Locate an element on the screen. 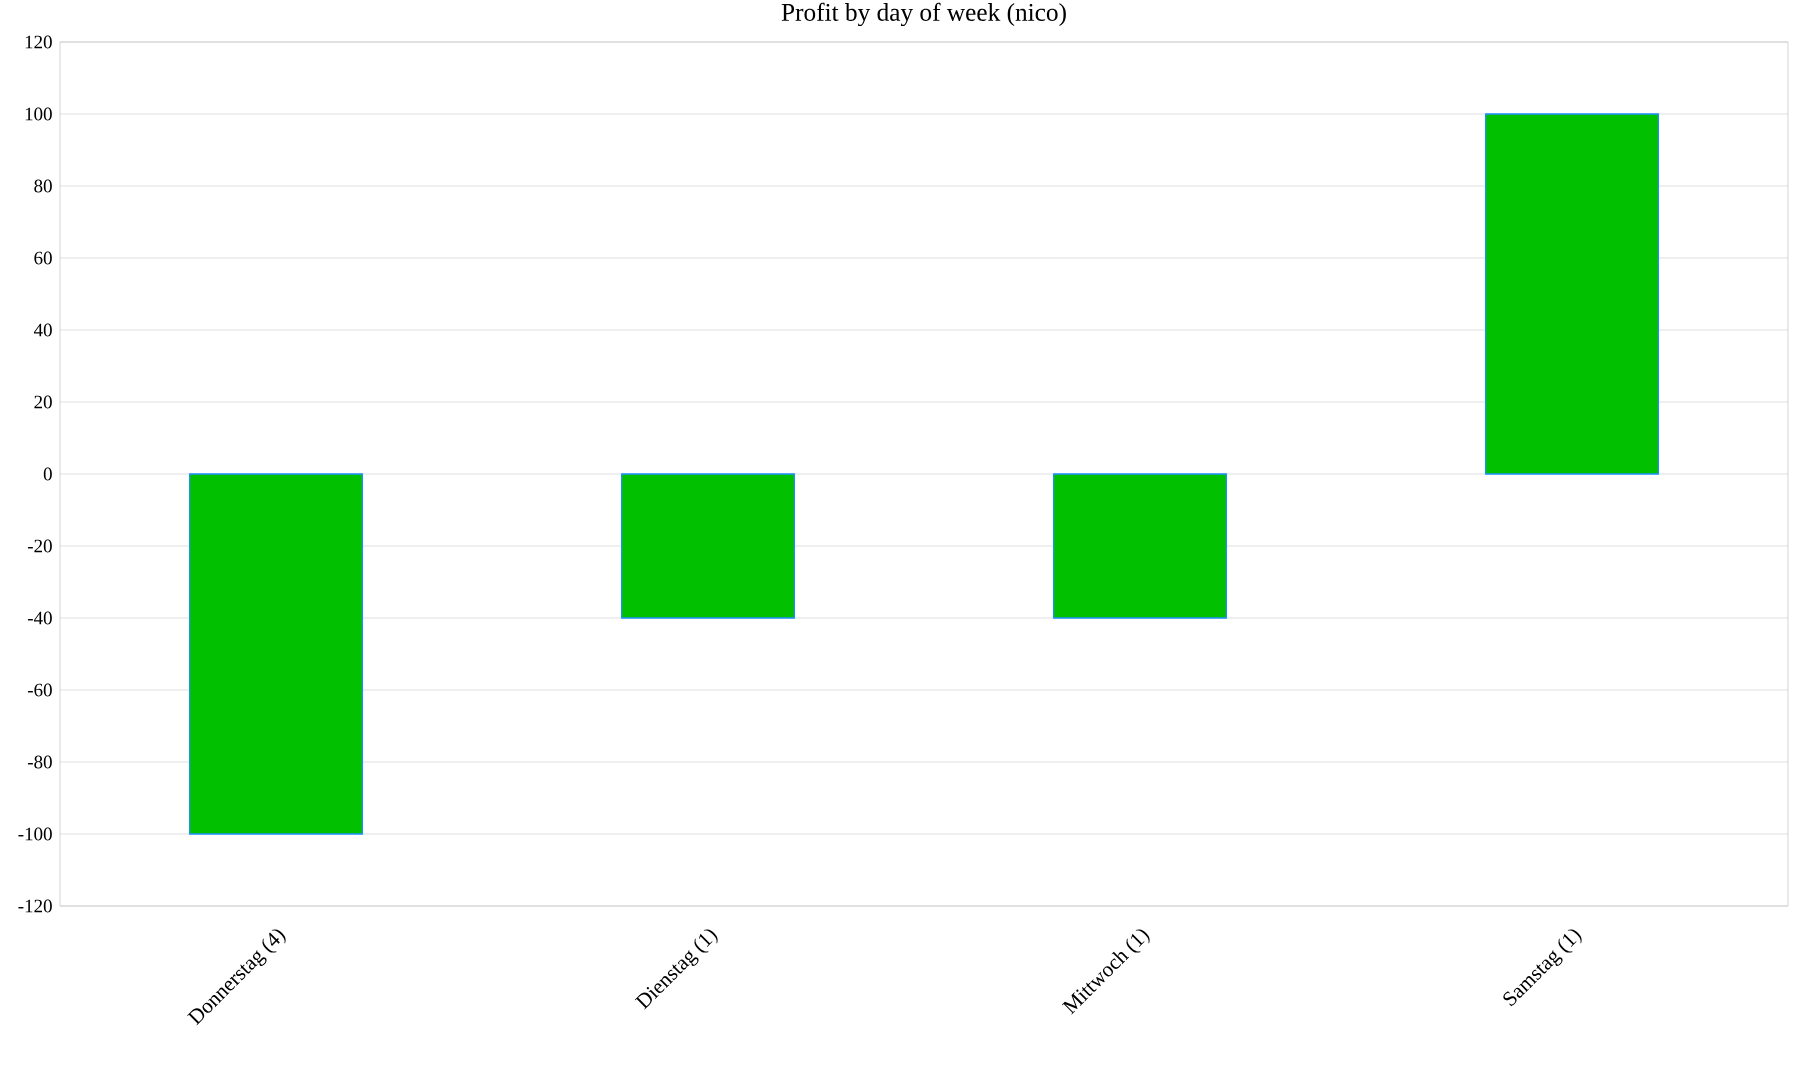 This screenshot has height=1080, width=1800. y-tick-label: -40 is located at coordinates (39, 618).